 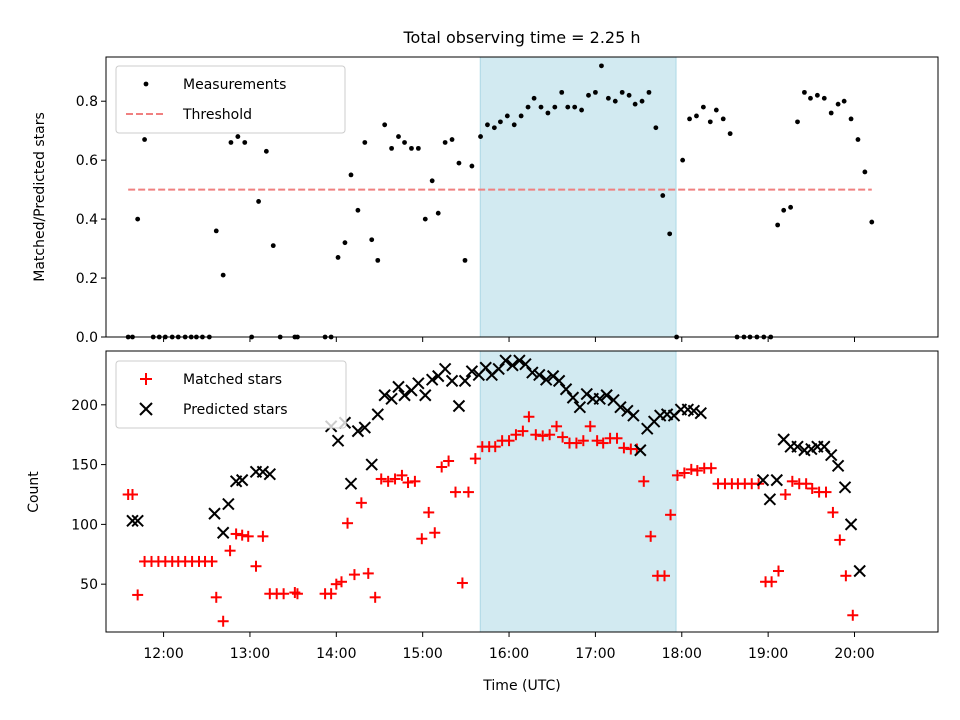 I want to click on y-tick-label: 200, so click(x=84, y=406).